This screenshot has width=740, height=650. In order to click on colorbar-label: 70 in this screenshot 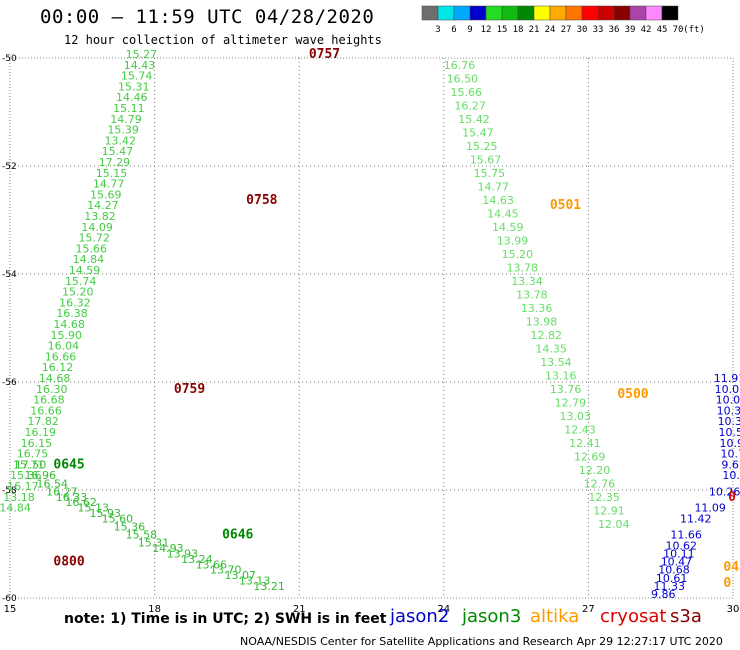, I will do `click(678, 30)`.